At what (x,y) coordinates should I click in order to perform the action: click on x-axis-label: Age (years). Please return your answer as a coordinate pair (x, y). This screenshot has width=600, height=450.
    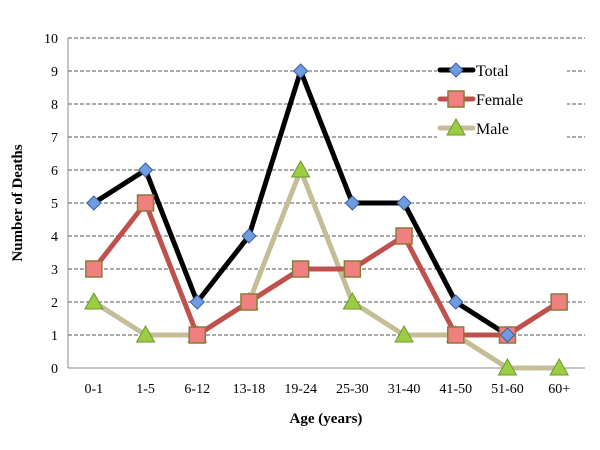
    Looking at the image, I should click on (326, 419).